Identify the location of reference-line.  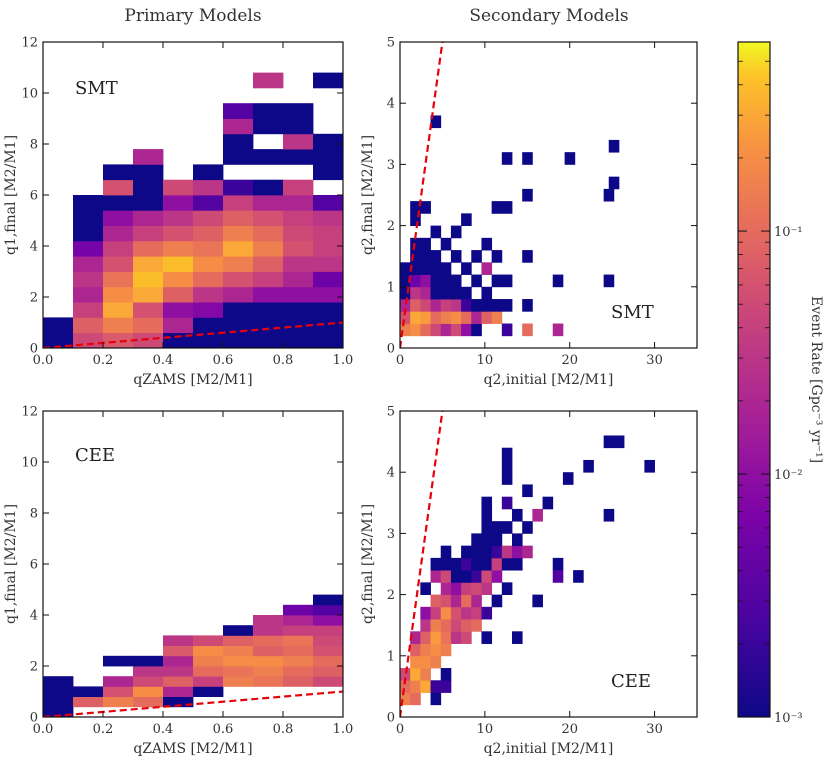
(193, 703).